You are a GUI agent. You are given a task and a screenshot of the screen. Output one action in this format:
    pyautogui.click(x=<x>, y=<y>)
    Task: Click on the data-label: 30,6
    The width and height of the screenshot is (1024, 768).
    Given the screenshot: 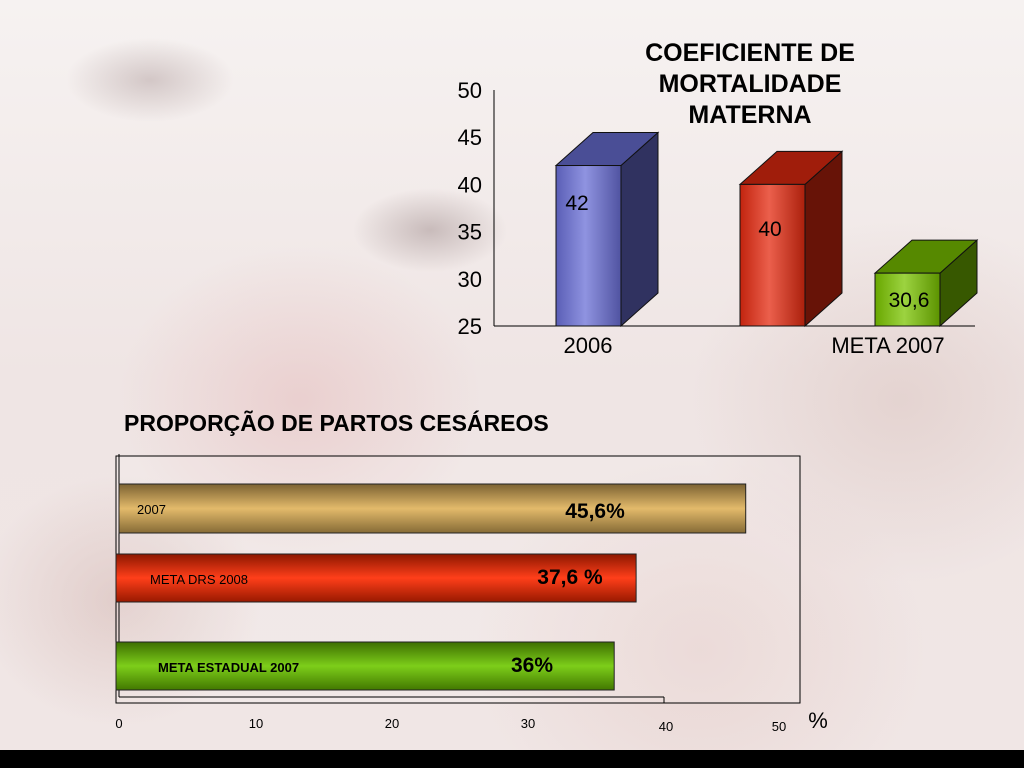 What is the action you would take?
    pyautogui.click(x=909, y=300)
    